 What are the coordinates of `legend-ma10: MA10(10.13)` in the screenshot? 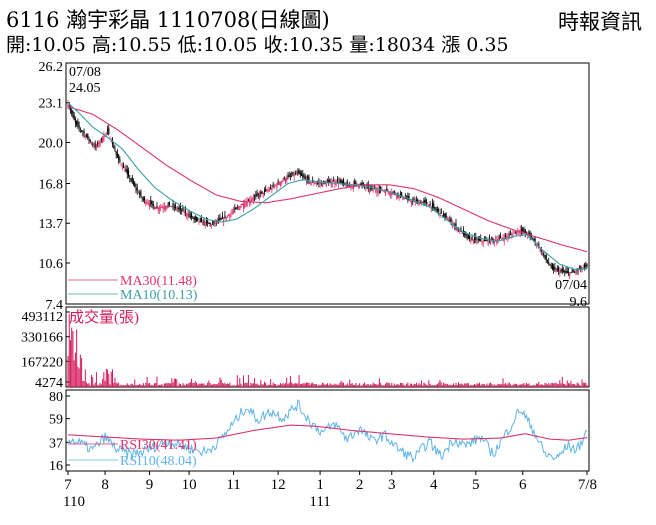 It's located at (159, 295).